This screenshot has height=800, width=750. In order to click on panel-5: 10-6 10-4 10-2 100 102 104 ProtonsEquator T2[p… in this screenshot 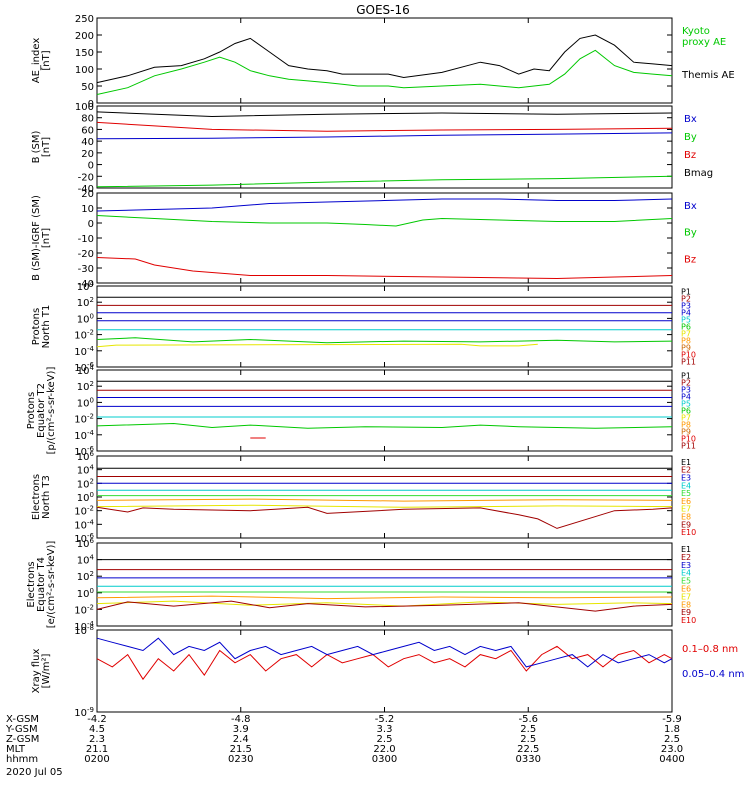, I will do `click(361, 411)`.